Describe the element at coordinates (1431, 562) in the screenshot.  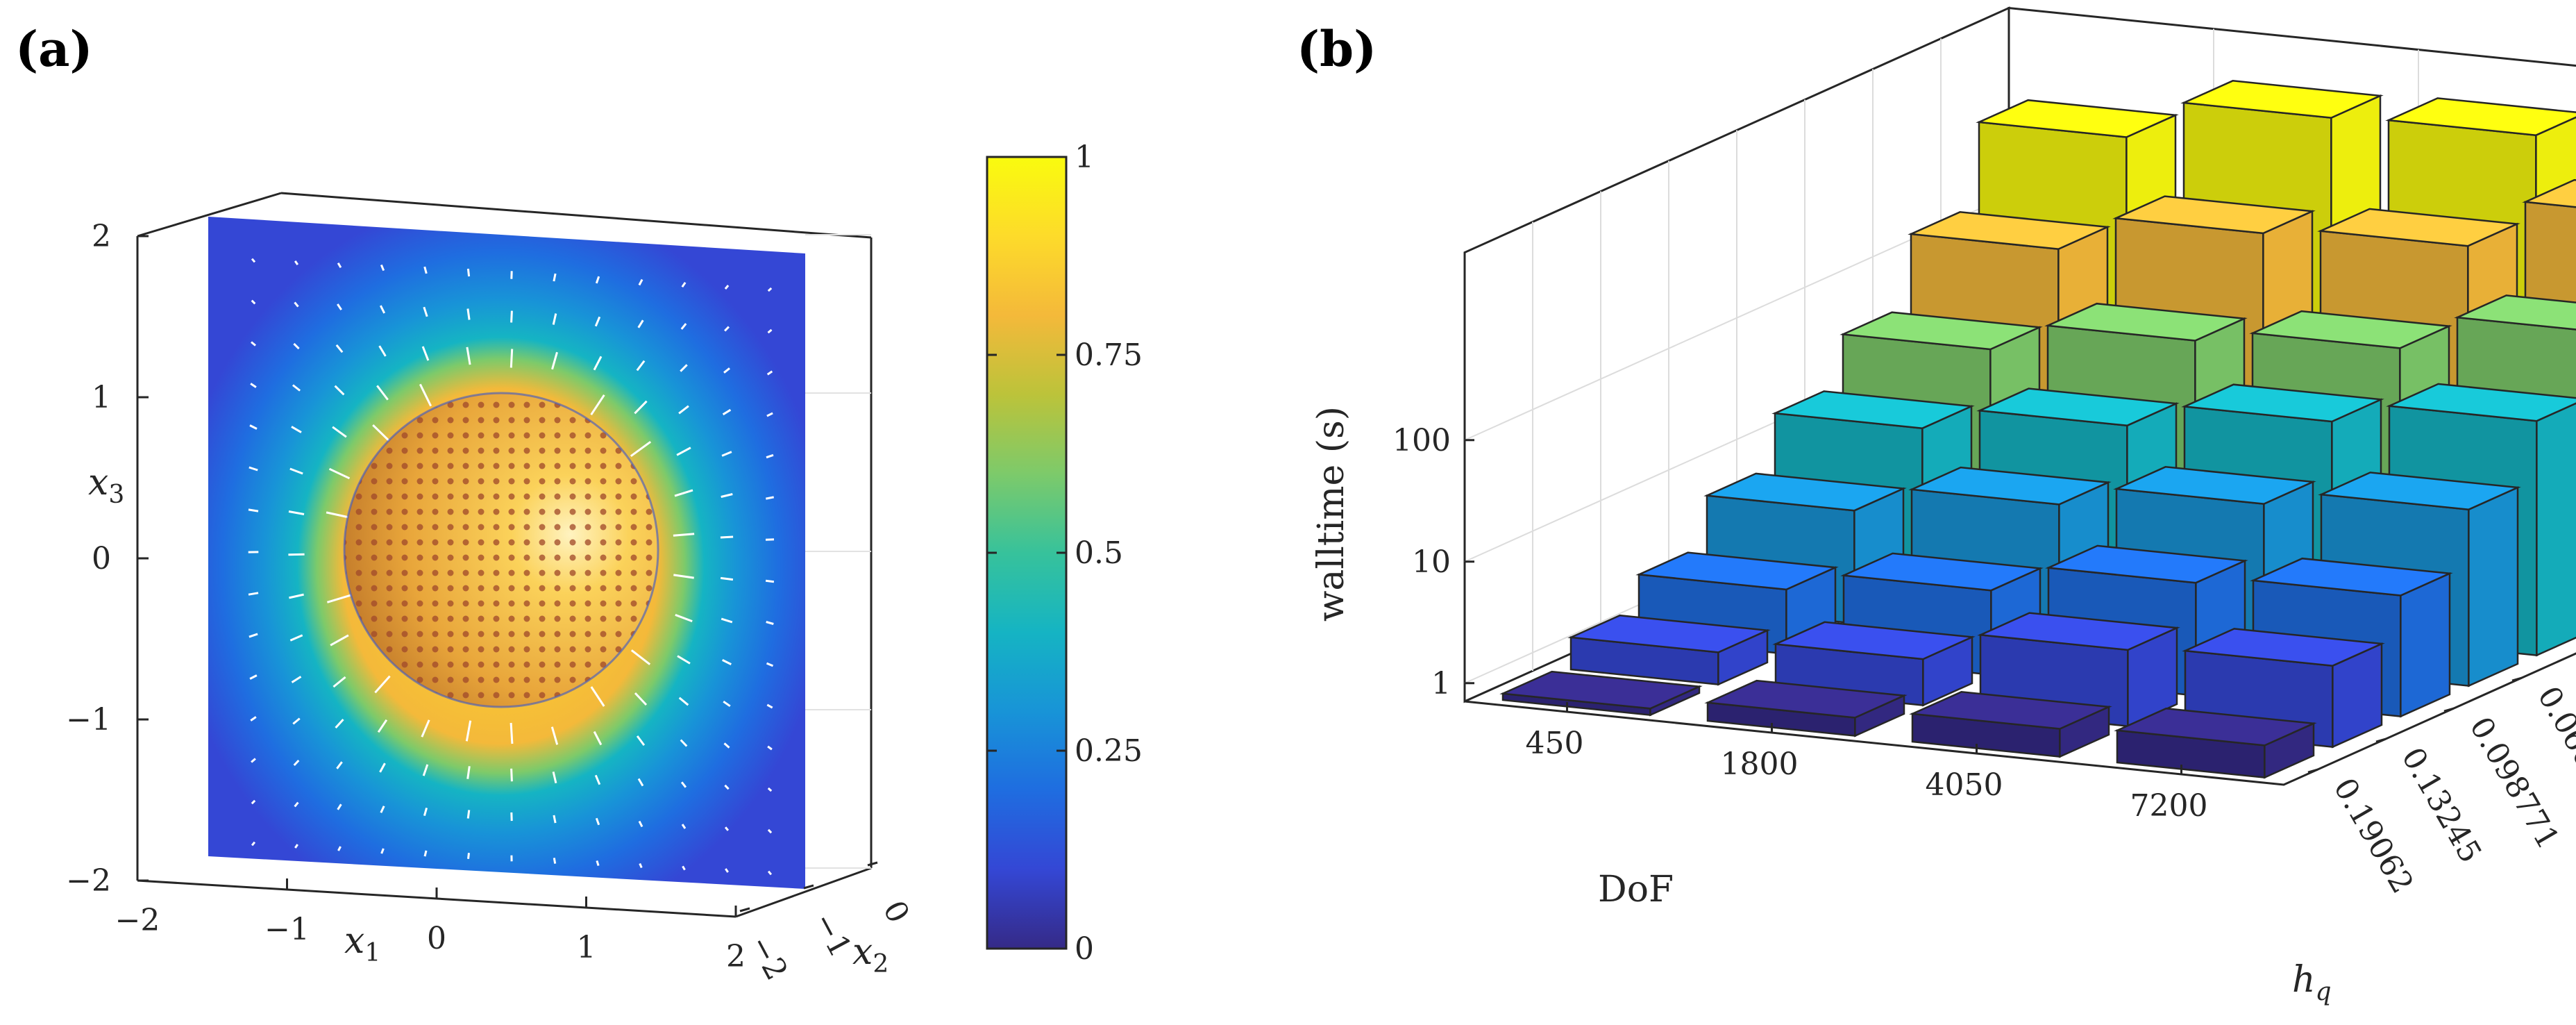
I see `walltime-tick-label: 10` at that location.